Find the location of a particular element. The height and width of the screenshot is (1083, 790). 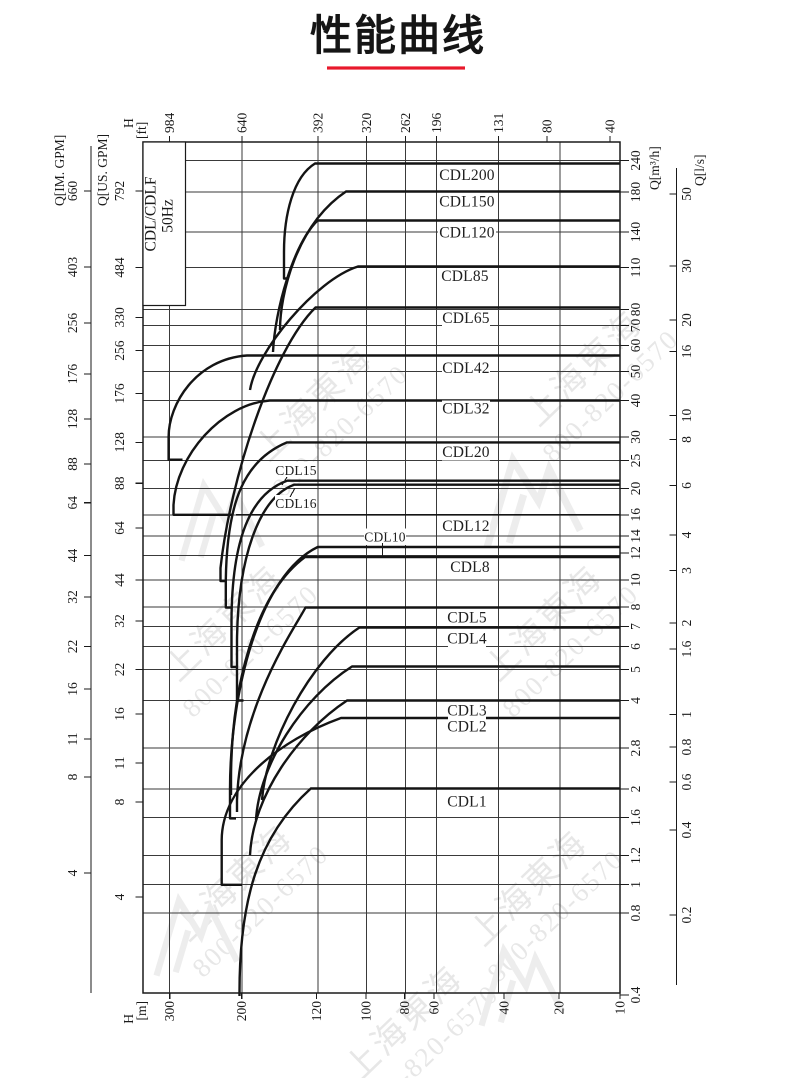

svg-text: 性能曲线 is located at coordinates (398, 35).